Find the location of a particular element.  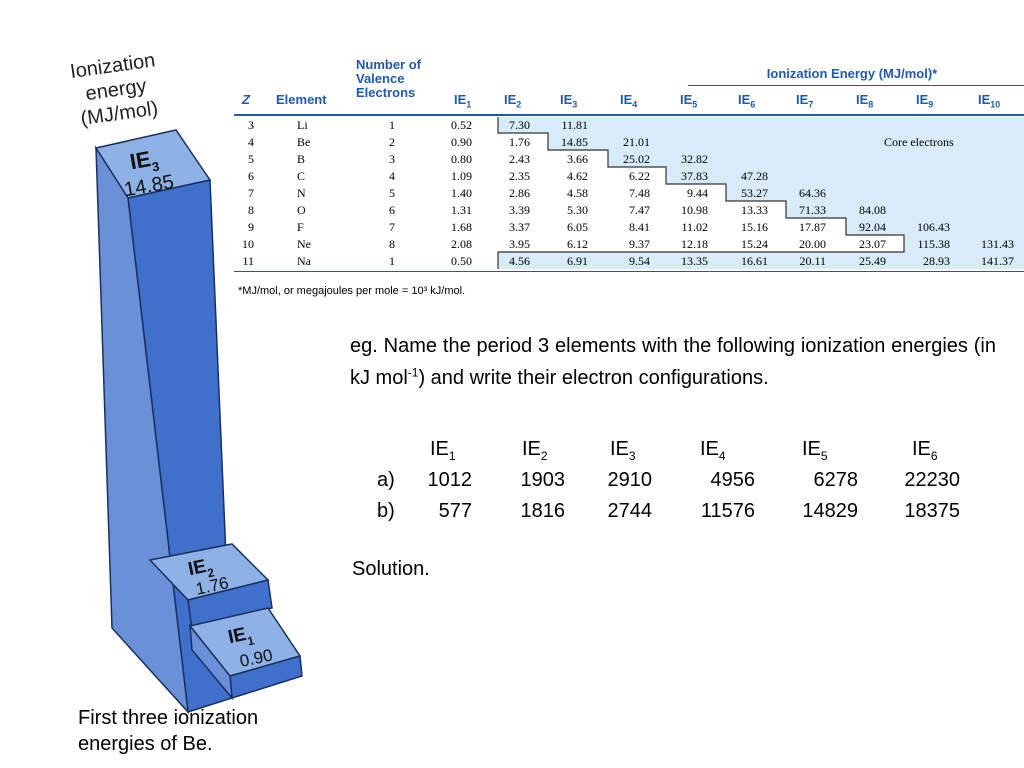

table-cell-ie5: 10.98 is located at coordinates (694, 210).